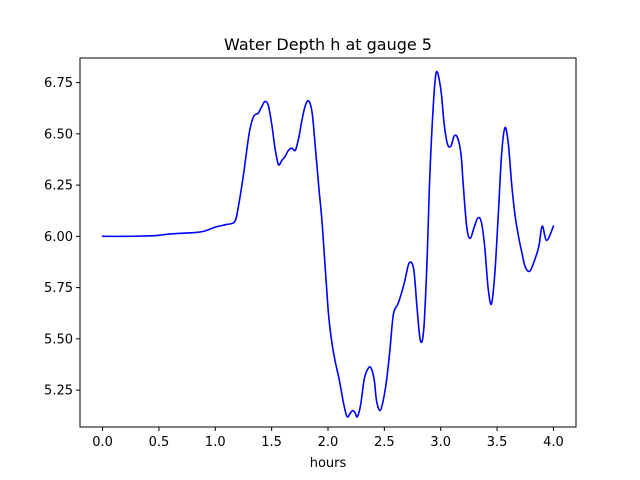 The height and width of the screenshot is (480, 640). What do you see at coordinates (159, 442) in the screenshot?
I see `x-tick-label: 0.5` at bounding box center [159, 442].